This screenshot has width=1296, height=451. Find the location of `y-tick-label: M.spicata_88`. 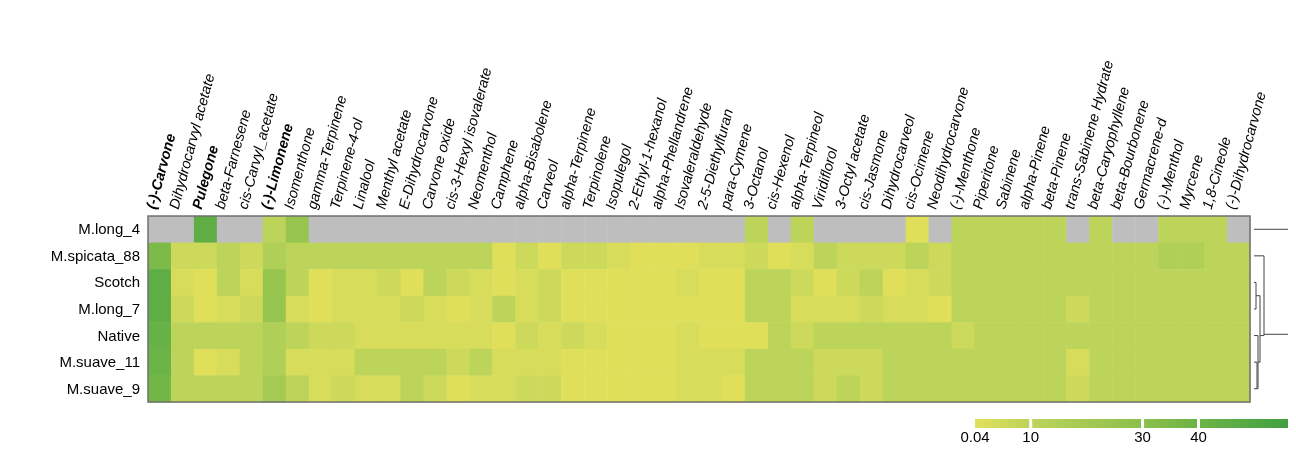

y-tick-label: M.spicata_88 is located at coordinates (95, 255).